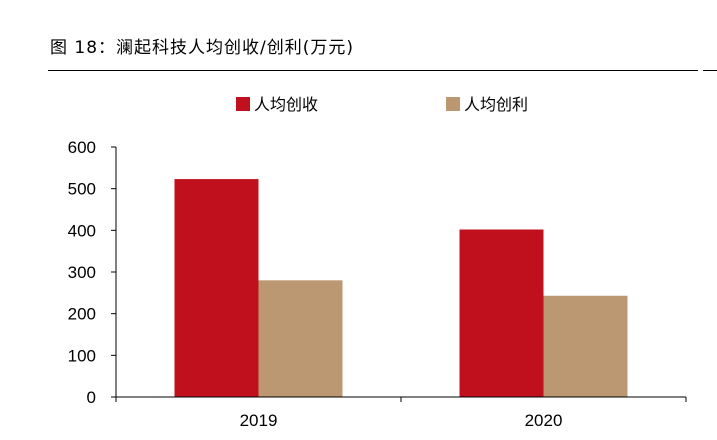  Describe the element at coordinates (544, 420) in the screenshot. I see `x-tick-label: 2020` at that location.